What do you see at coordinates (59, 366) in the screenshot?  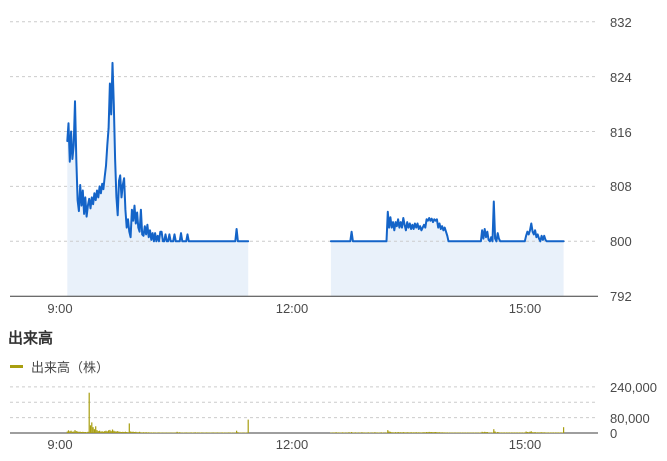 I see `volume-legend: 出来高（株）` at bounding box center [59, 366].